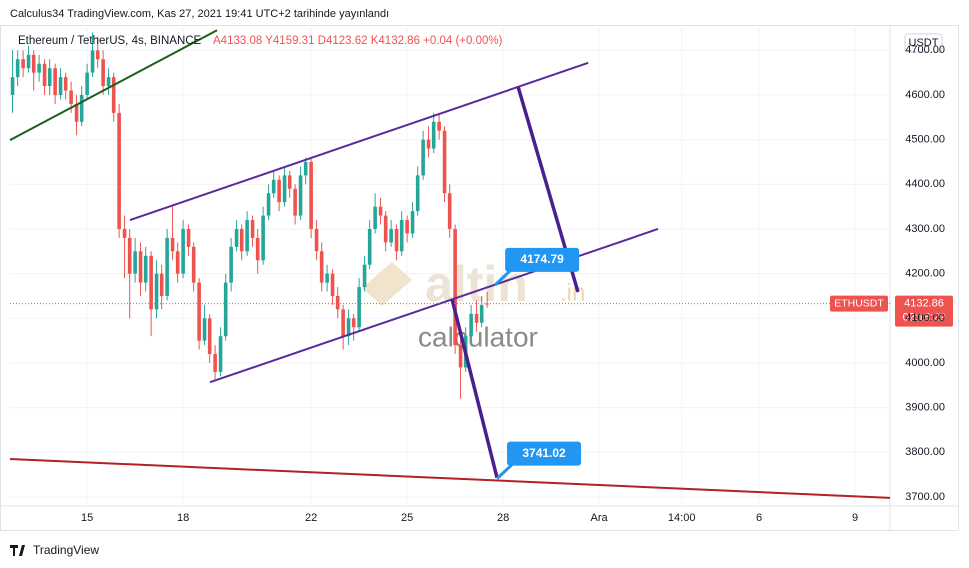 The image size is (969, 568). Describe the element at coordinates (925, 95) in the screenshot. I see `y-tick-label: 4600.00` at that location.